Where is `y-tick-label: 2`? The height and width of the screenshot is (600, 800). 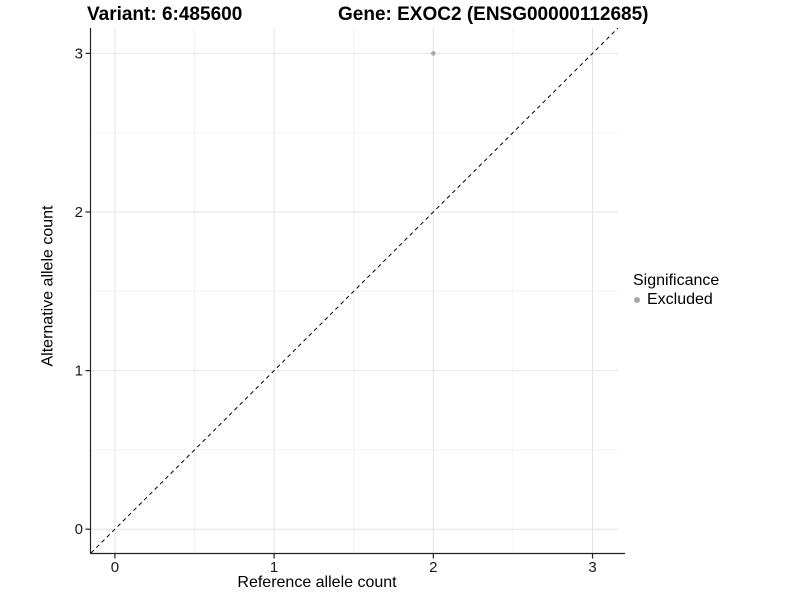
y-tick-label: 2 is located at coordinates (79, 212).